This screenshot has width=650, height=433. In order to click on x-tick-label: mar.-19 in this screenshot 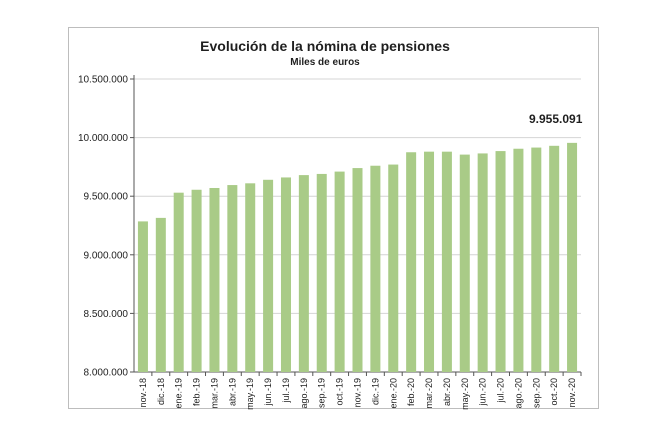, I will do `click(214, 393)`.